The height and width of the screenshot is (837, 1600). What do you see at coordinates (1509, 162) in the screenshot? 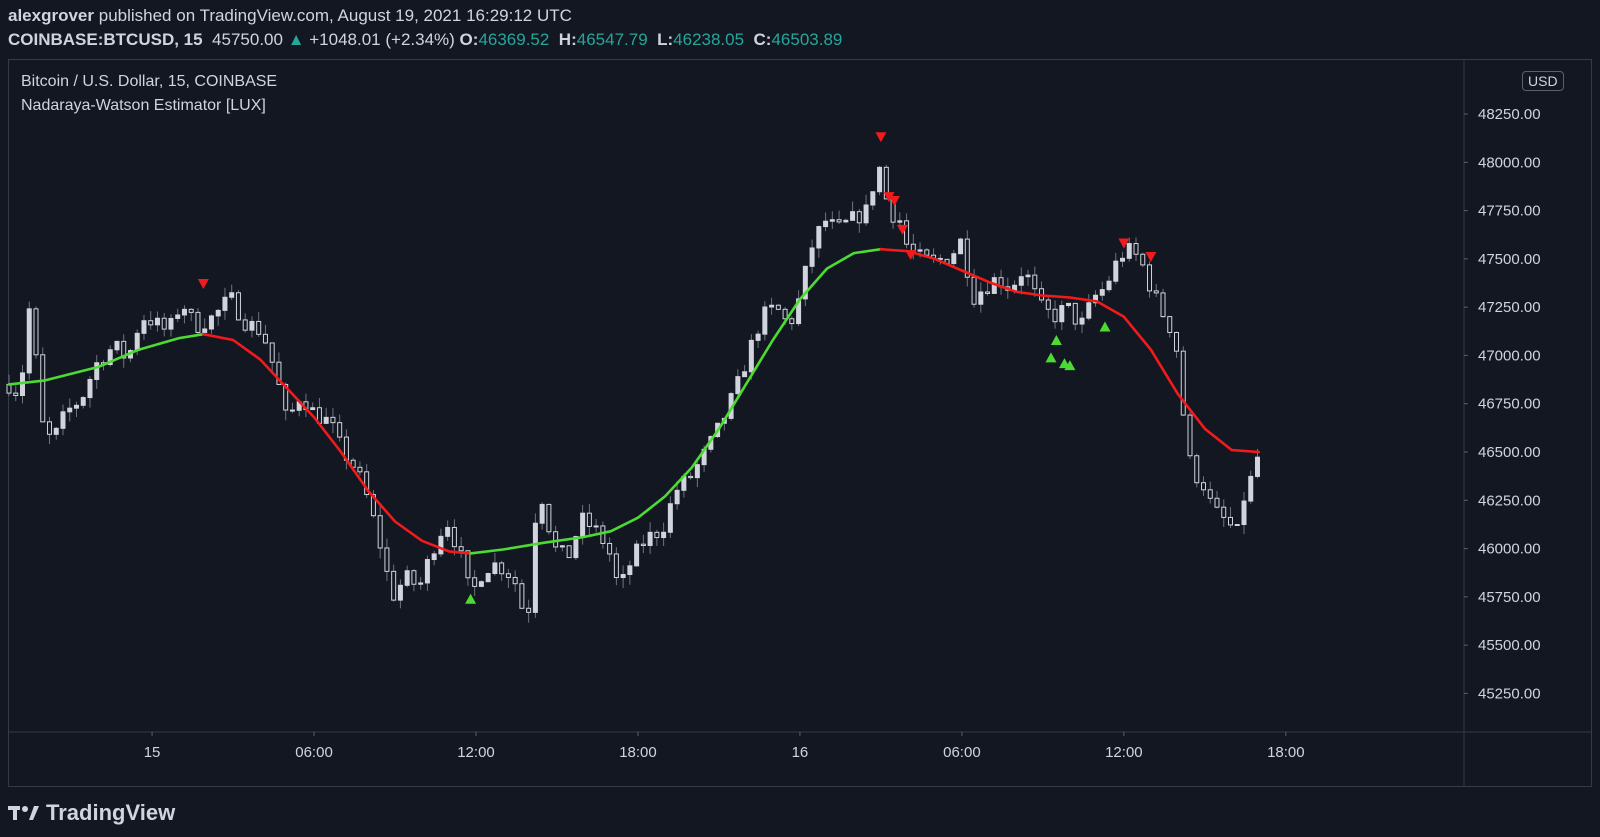
I see `price-tick-label: 48000.00` at bounding box center [1509, 162].